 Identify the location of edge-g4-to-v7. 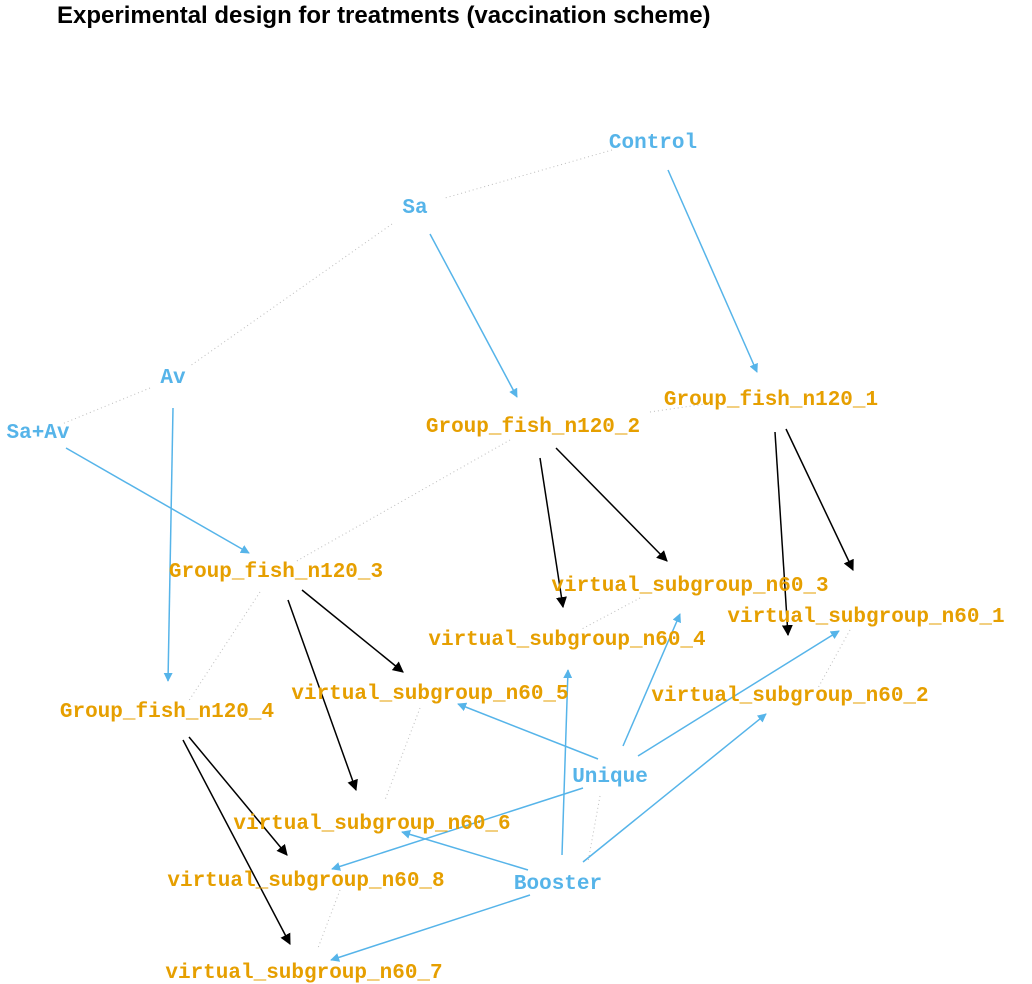
(236, 842).